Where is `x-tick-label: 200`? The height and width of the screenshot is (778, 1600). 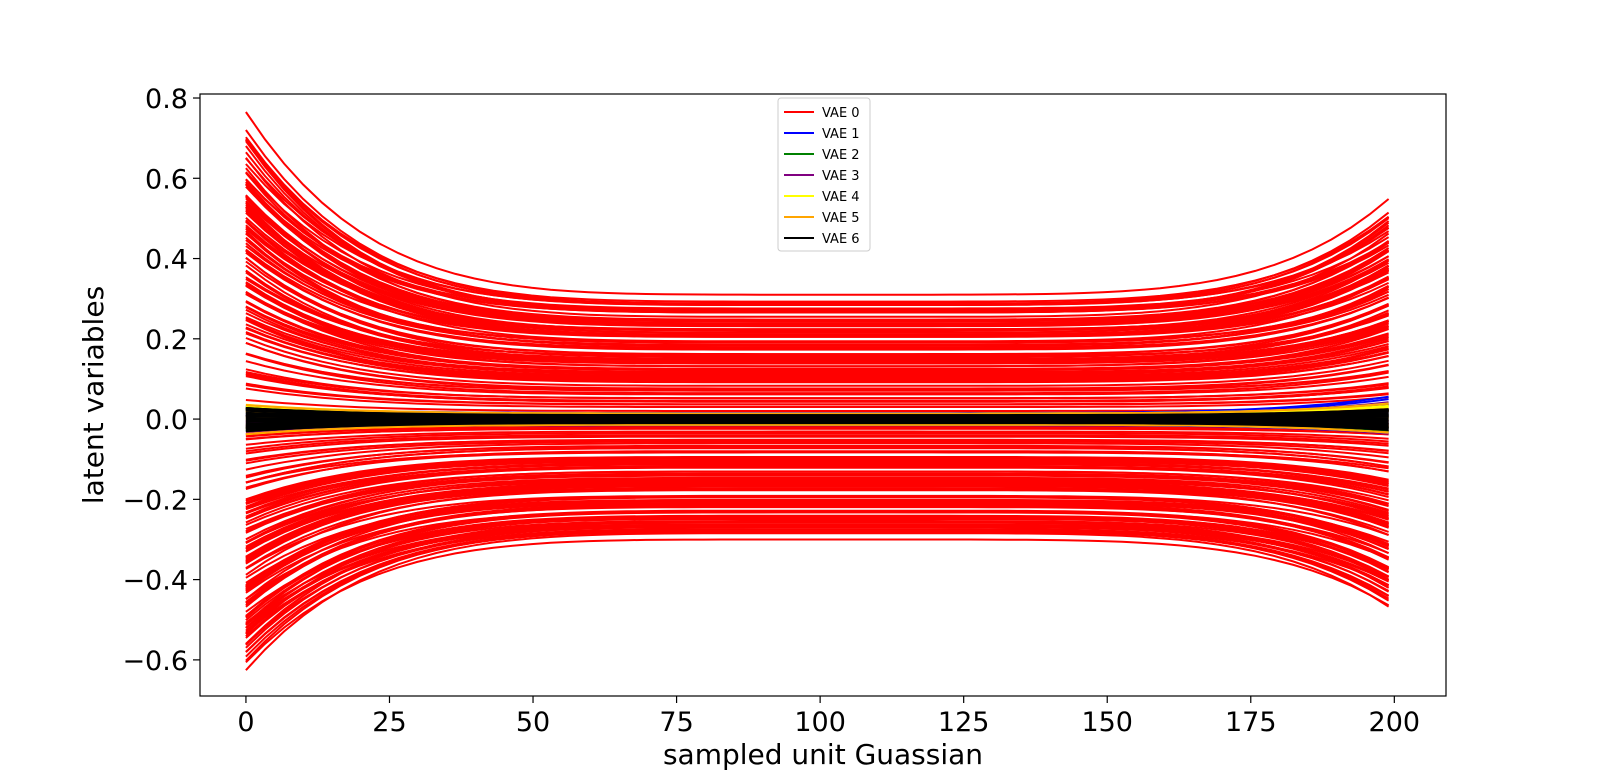
x-tick-label: 200 is located at coordinates (1395, 722).